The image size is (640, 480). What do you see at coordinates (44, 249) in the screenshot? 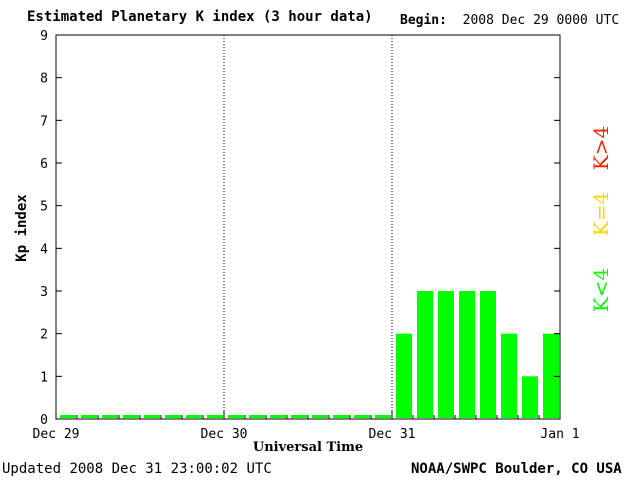
I see `y-tick-label: 4` at bounding box center [44, 249].